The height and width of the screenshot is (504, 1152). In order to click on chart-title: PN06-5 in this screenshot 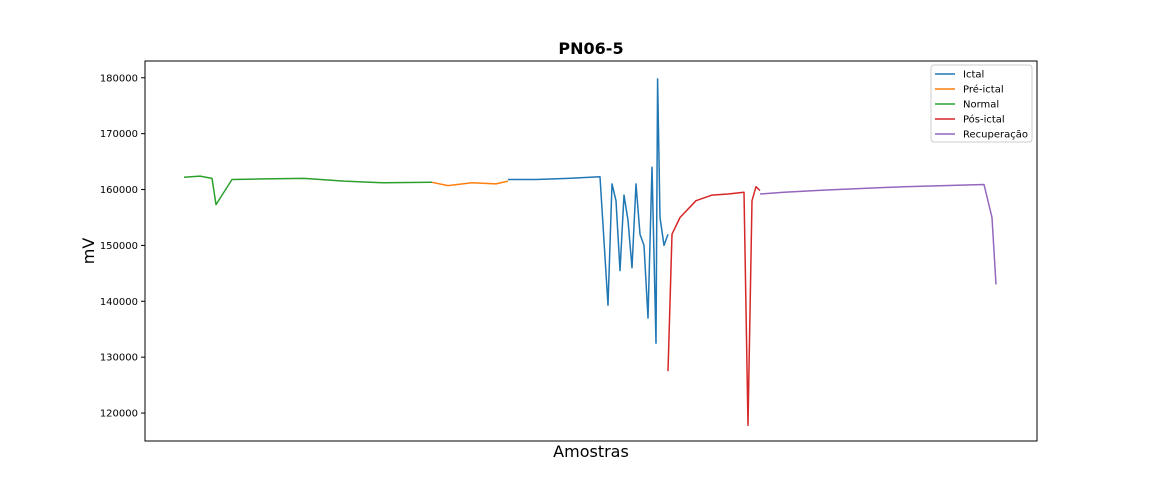, I will do `click(590, 48)`.